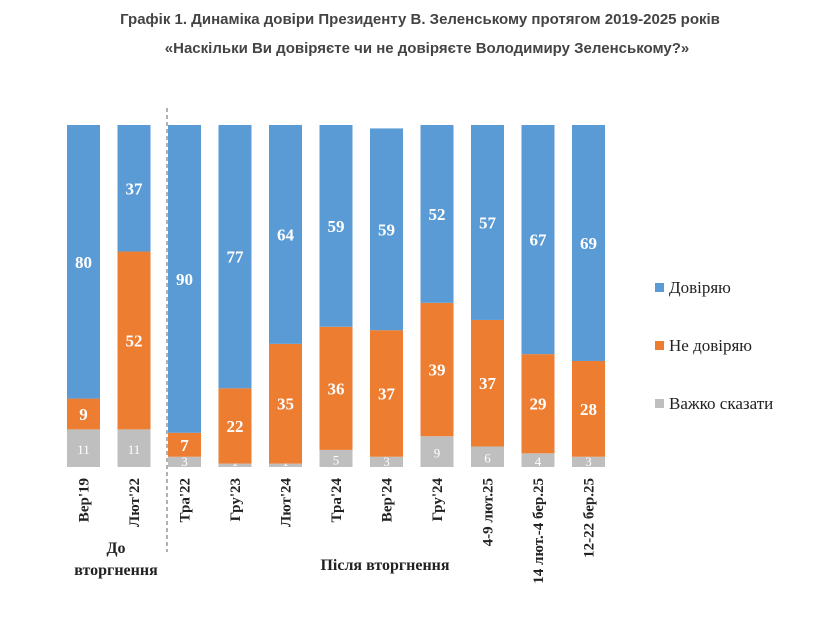 This screenshot has height=627, width=821. What do you see at coordinates (384, 565) in the screenshot?
I see `group-label-after: Після вторгнення` at bounding box center [384, 565].